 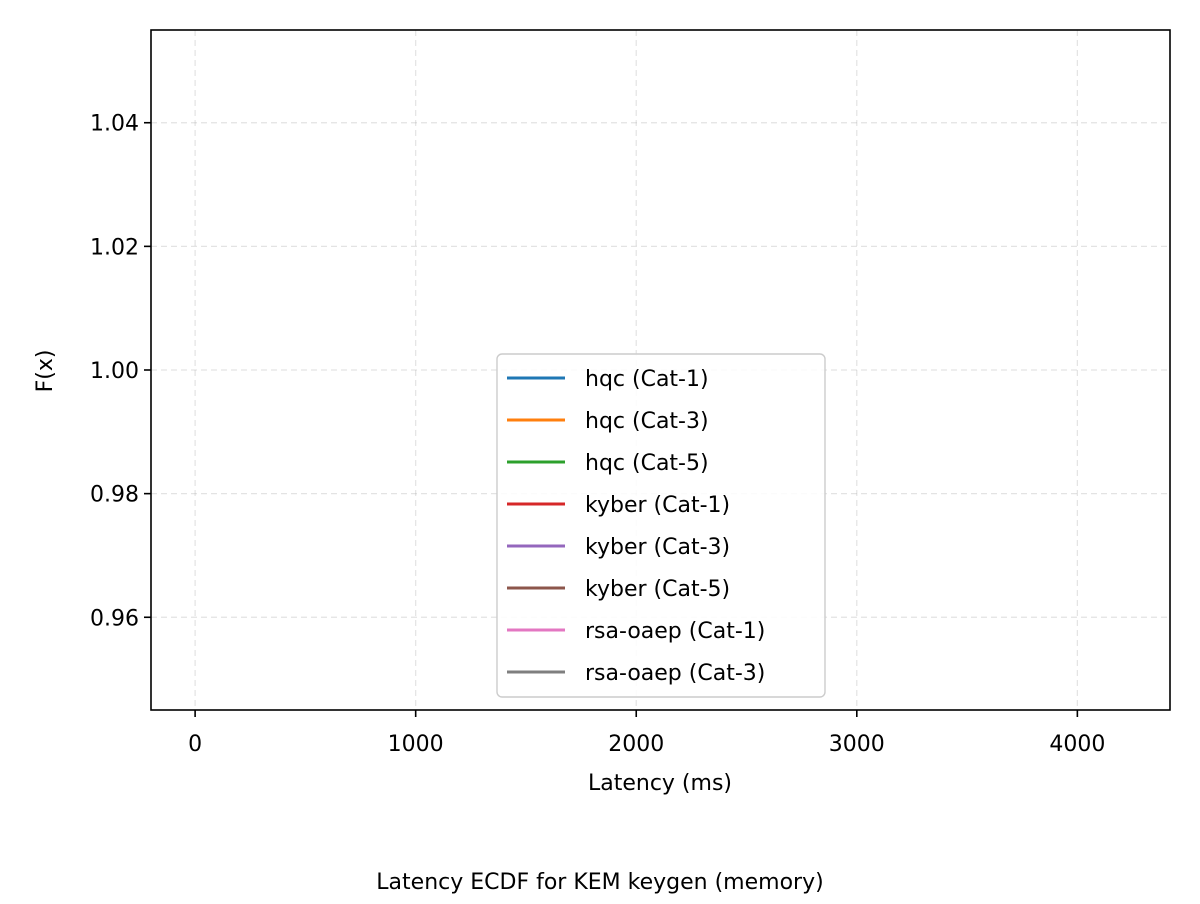 I want to click on legend-label: kyber (Cat-1), so click(x=657, y=505).